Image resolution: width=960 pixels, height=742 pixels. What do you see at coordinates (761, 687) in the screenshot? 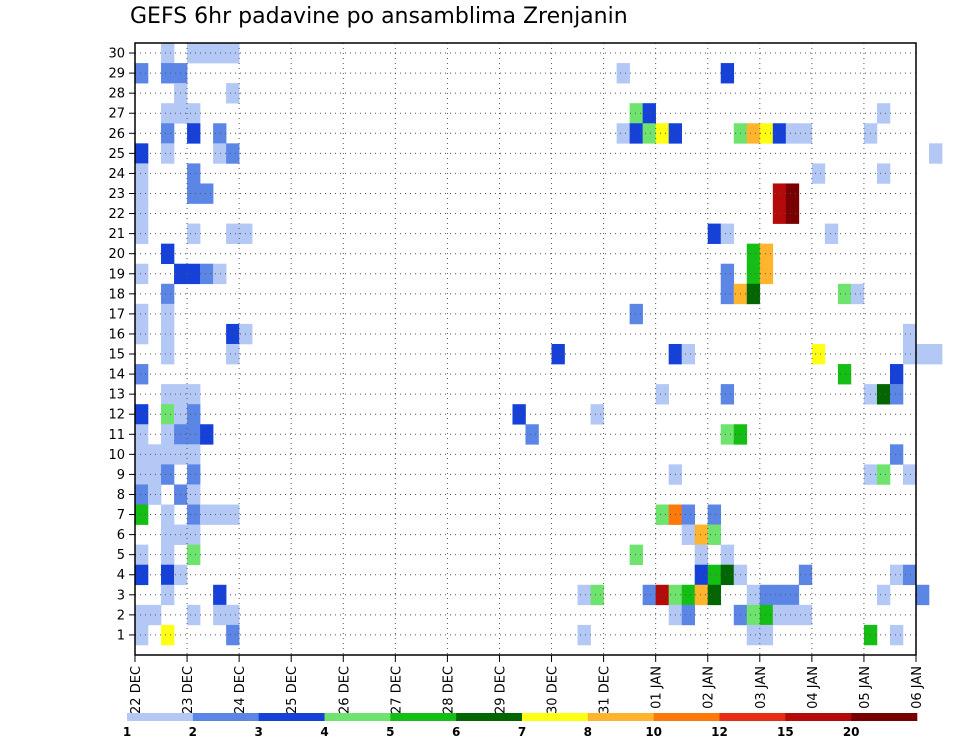
I see `x-tick-label: 03 JAN` at bounding box center [761, 687].